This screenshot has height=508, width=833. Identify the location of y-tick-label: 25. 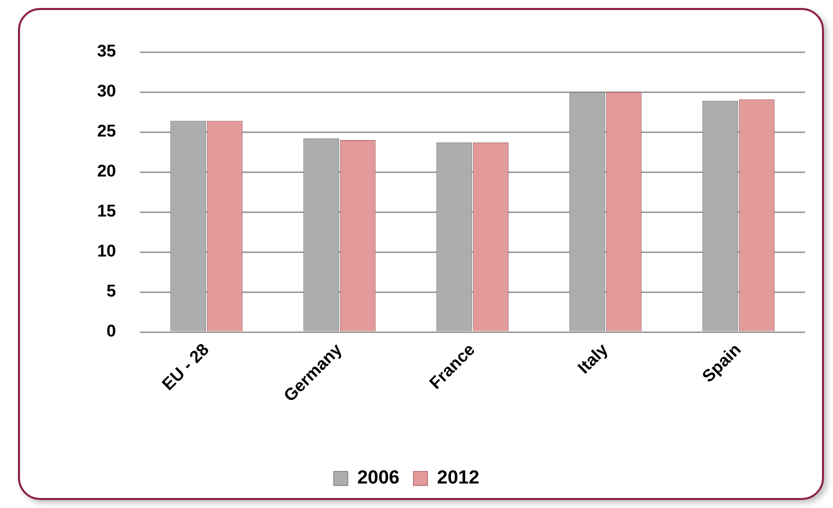
(106, 131).